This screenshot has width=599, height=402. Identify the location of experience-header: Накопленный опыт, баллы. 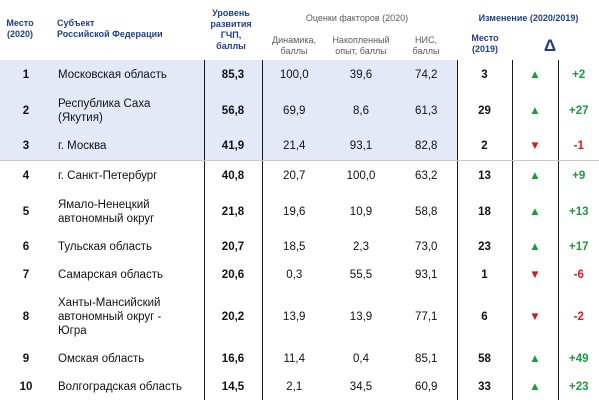
(361, 45).